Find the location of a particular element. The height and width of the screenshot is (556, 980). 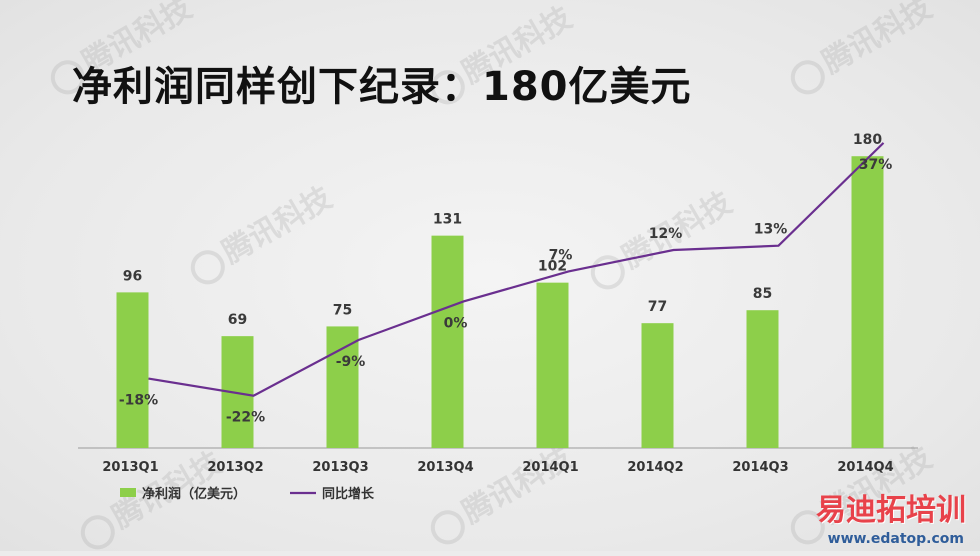

x-tick-label: 2014Q3 is located at coordinates (760, 467).